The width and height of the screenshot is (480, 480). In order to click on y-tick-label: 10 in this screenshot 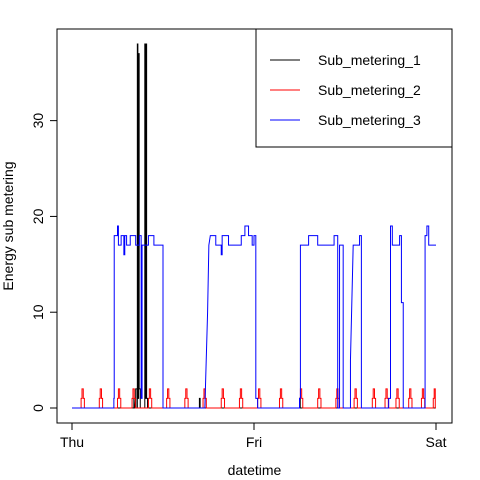, I will do `click(38, 312)`.